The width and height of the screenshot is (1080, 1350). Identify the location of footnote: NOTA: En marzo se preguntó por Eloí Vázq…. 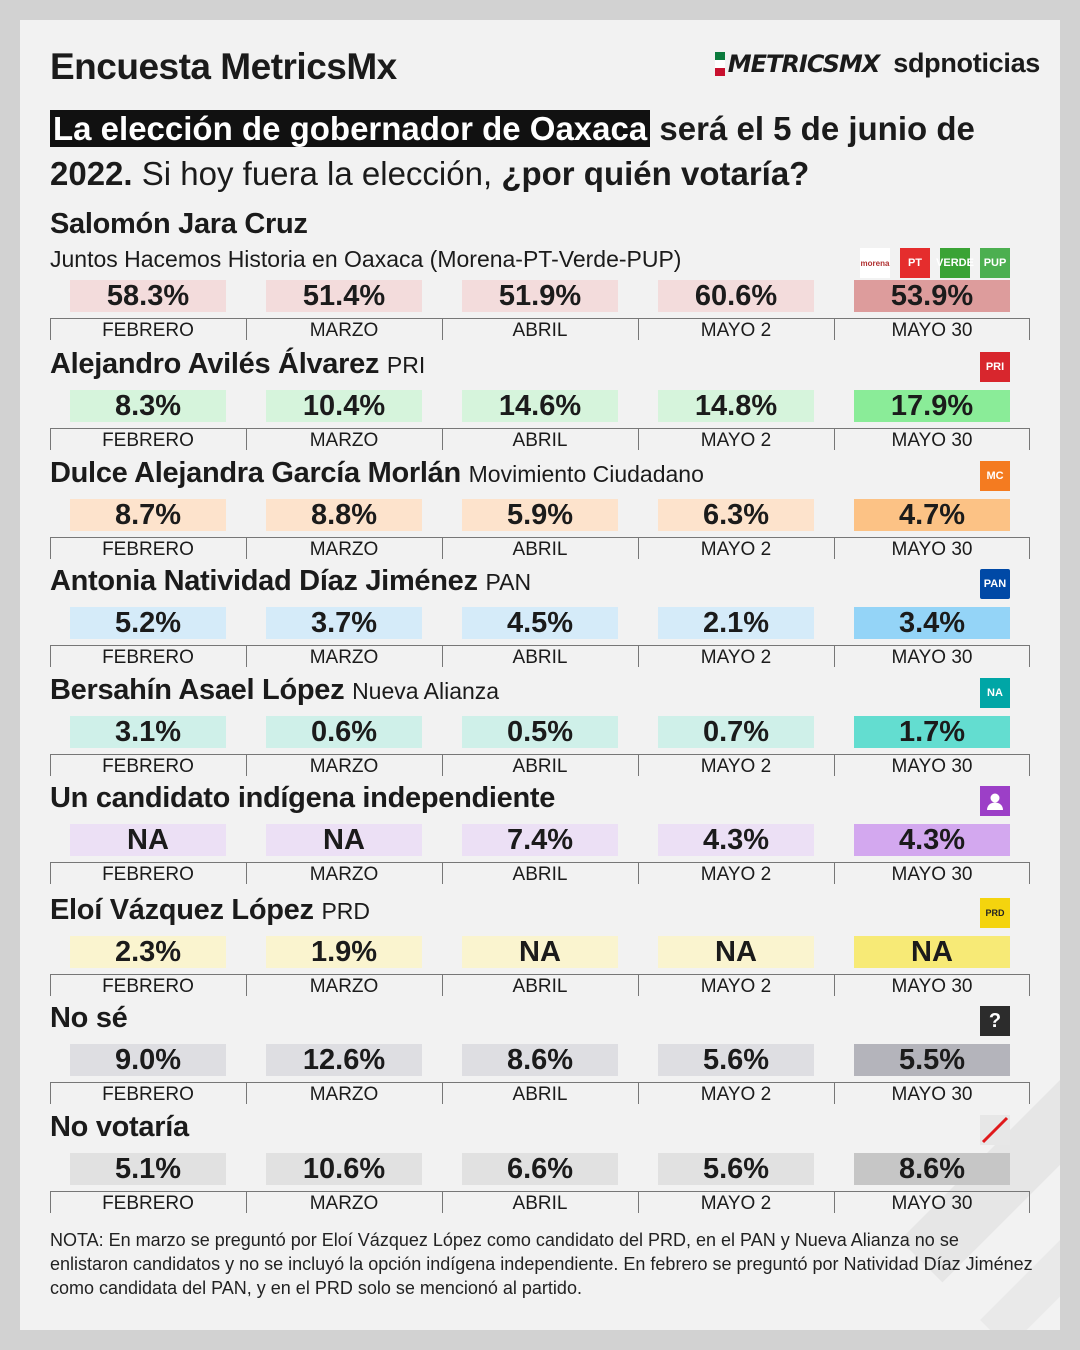
(541, 1264).